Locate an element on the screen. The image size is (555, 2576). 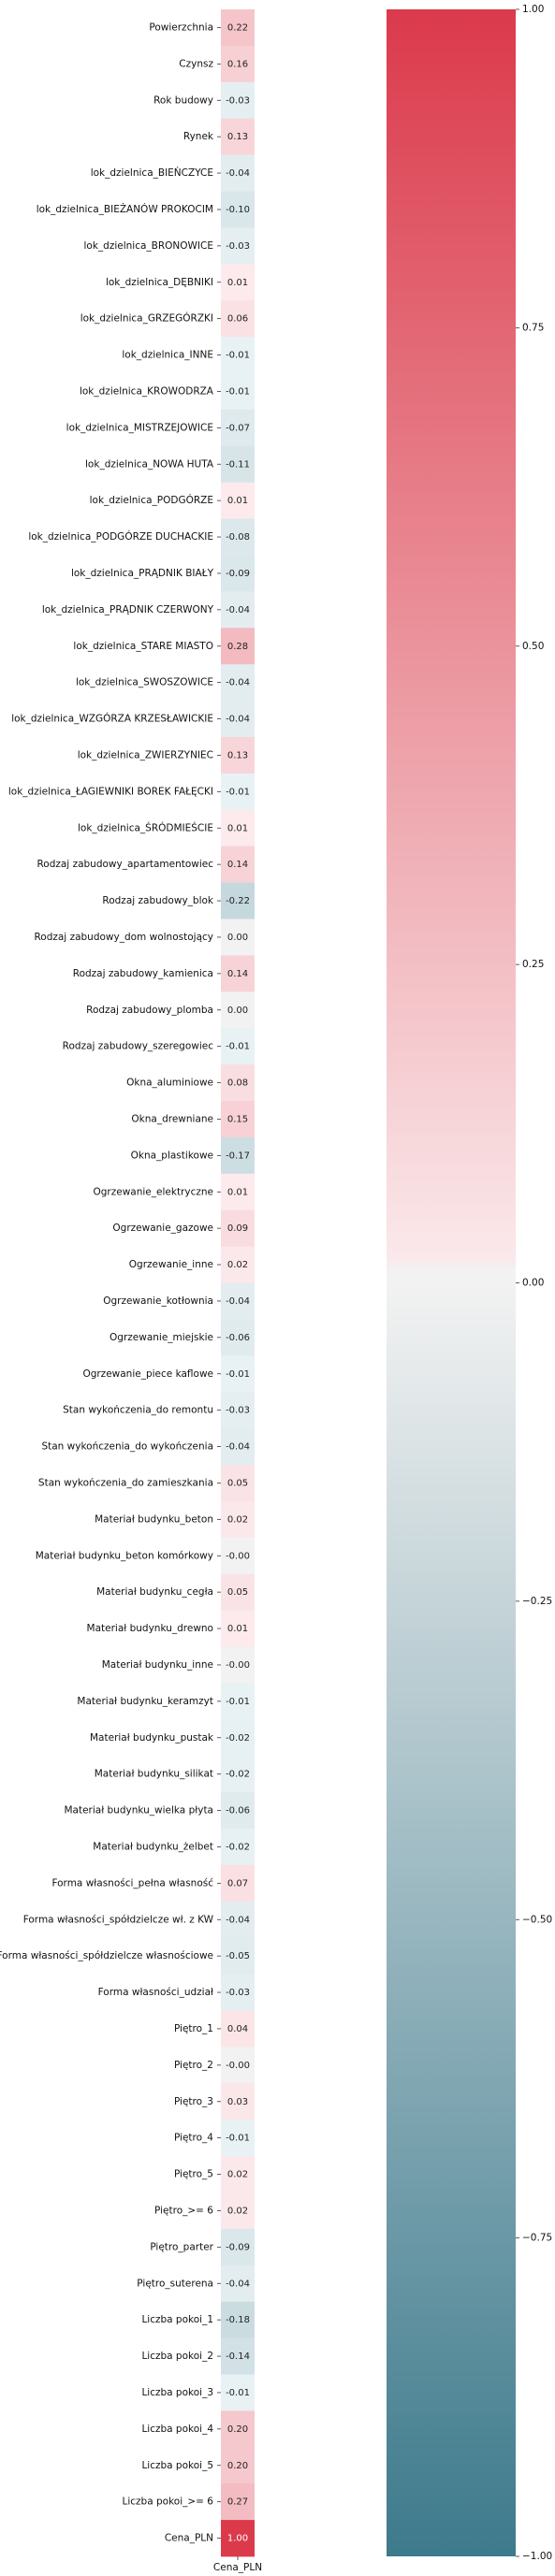
row-label: Materiał budynku_żelbet is located at coordinates (153, 1846).